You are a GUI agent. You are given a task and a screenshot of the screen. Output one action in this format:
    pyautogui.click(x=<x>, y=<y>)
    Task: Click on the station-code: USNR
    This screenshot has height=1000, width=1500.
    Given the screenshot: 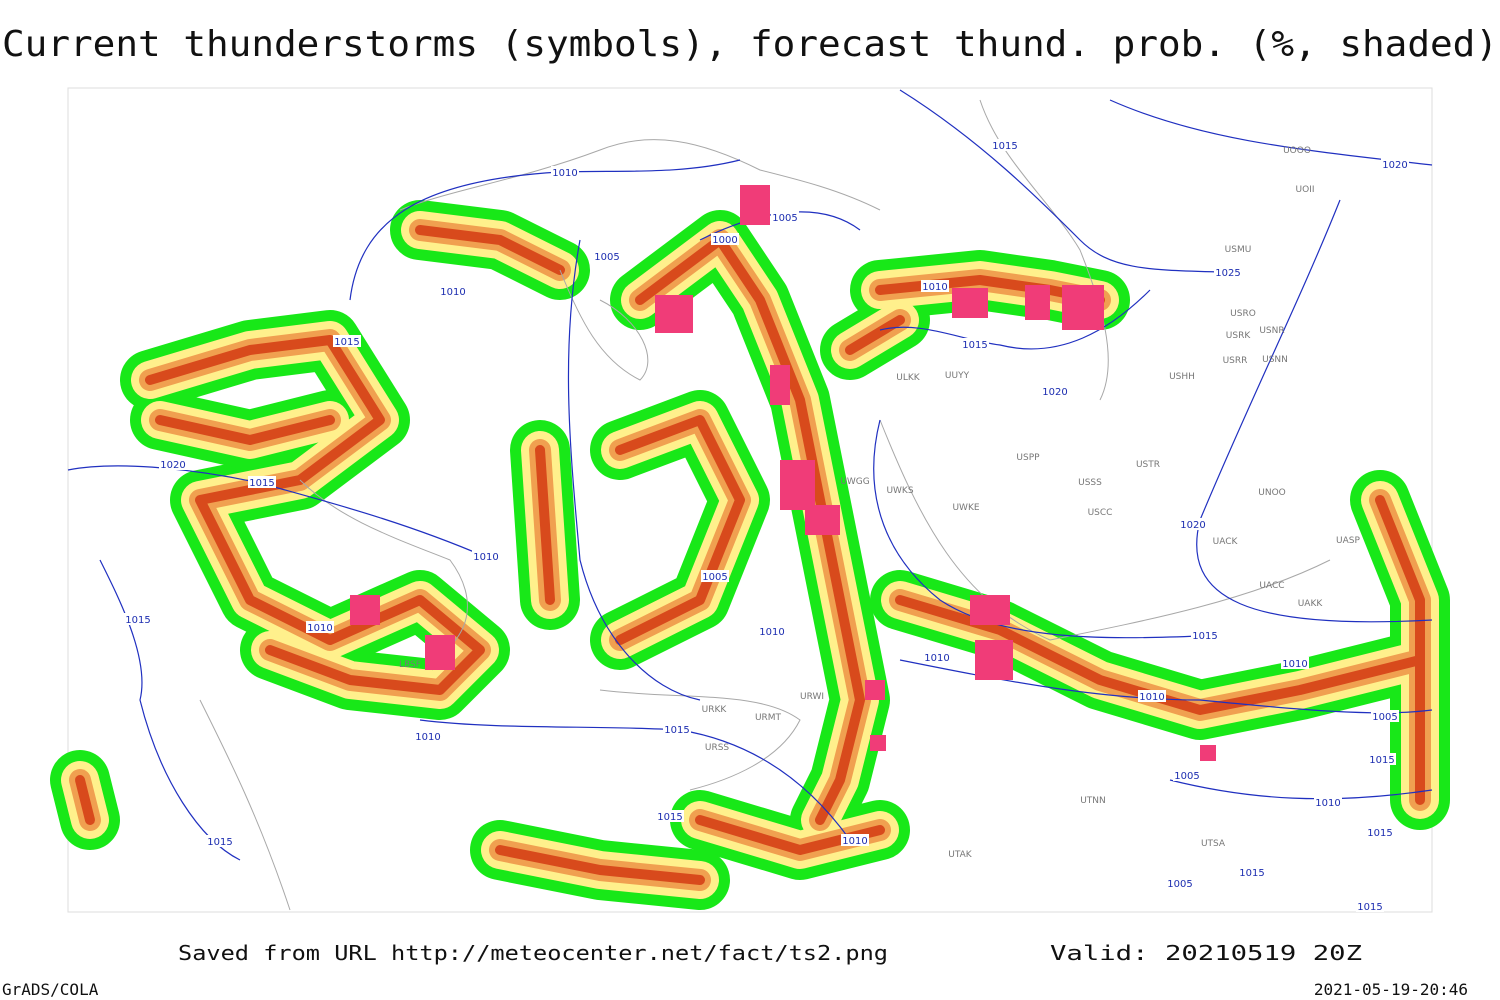 What is the action you would take?
    pyautogui.click(x=1271, y=331)
    